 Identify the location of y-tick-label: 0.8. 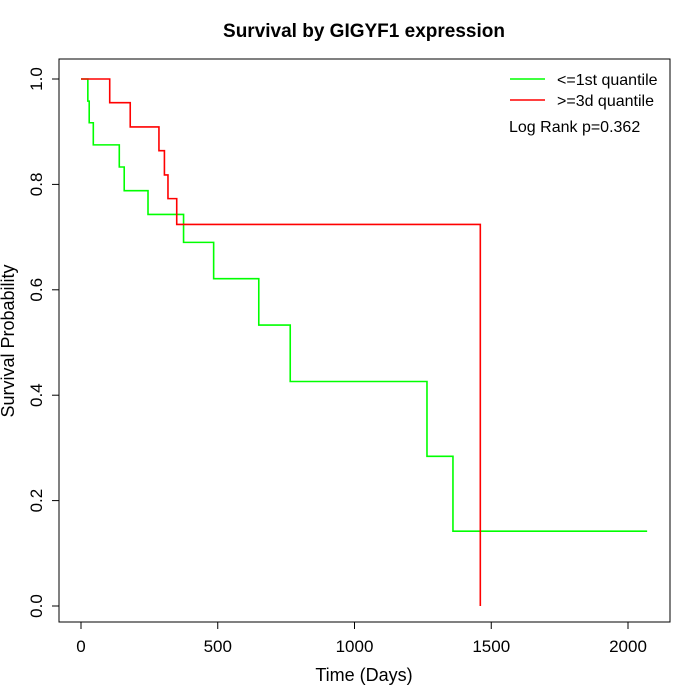
(36, 185).